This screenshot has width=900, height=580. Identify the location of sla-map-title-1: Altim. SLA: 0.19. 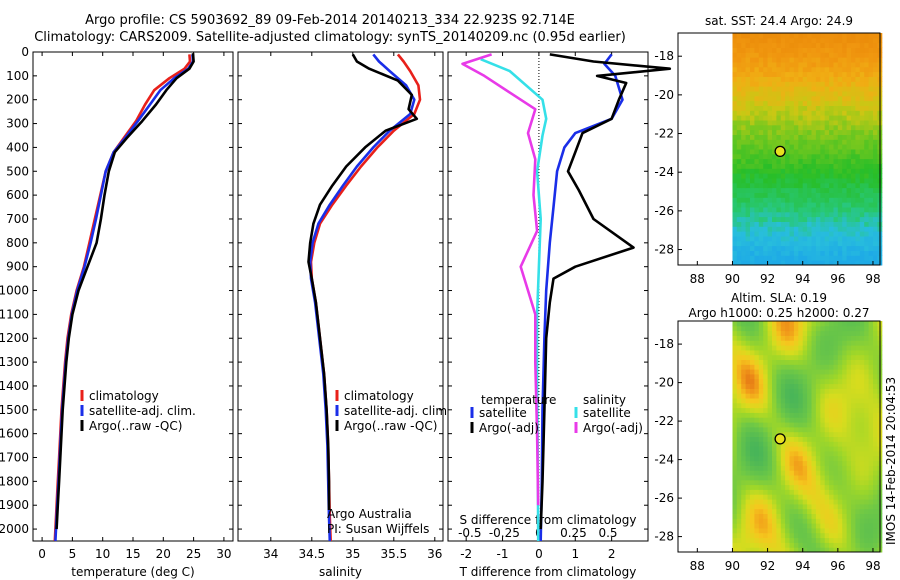
(779, 298).